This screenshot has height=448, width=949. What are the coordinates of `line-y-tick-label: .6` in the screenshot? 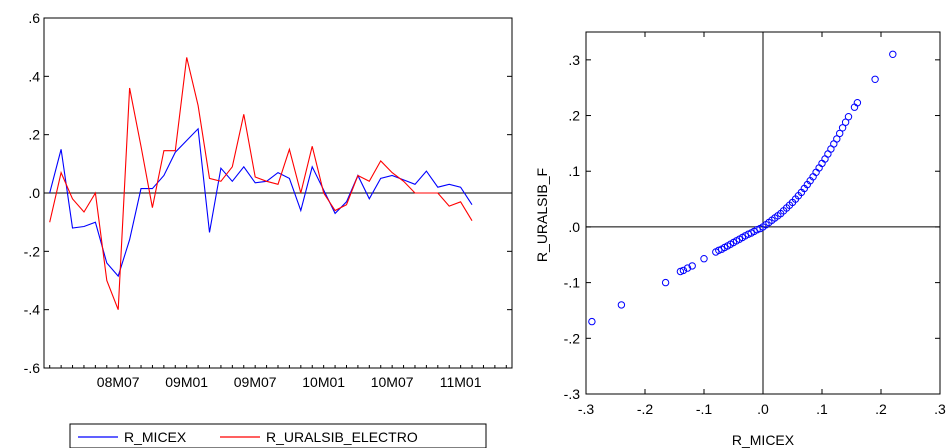 It's located at (34, 18).